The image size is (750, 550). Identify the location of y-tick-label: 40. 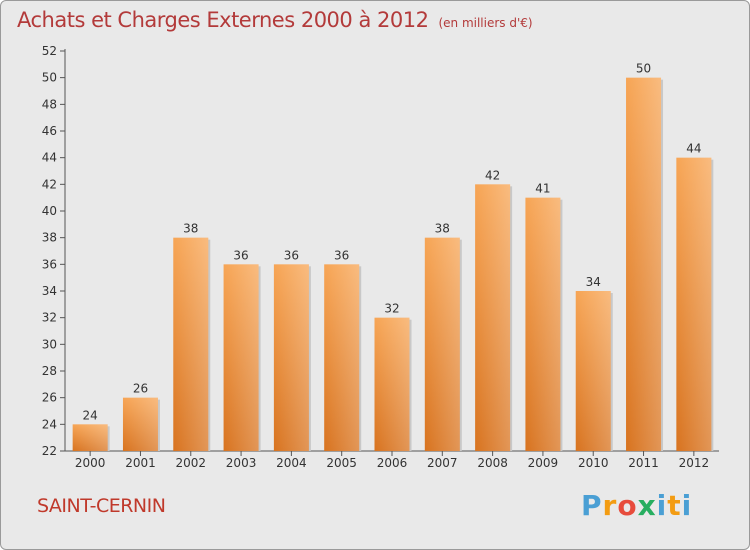
(49, 211).